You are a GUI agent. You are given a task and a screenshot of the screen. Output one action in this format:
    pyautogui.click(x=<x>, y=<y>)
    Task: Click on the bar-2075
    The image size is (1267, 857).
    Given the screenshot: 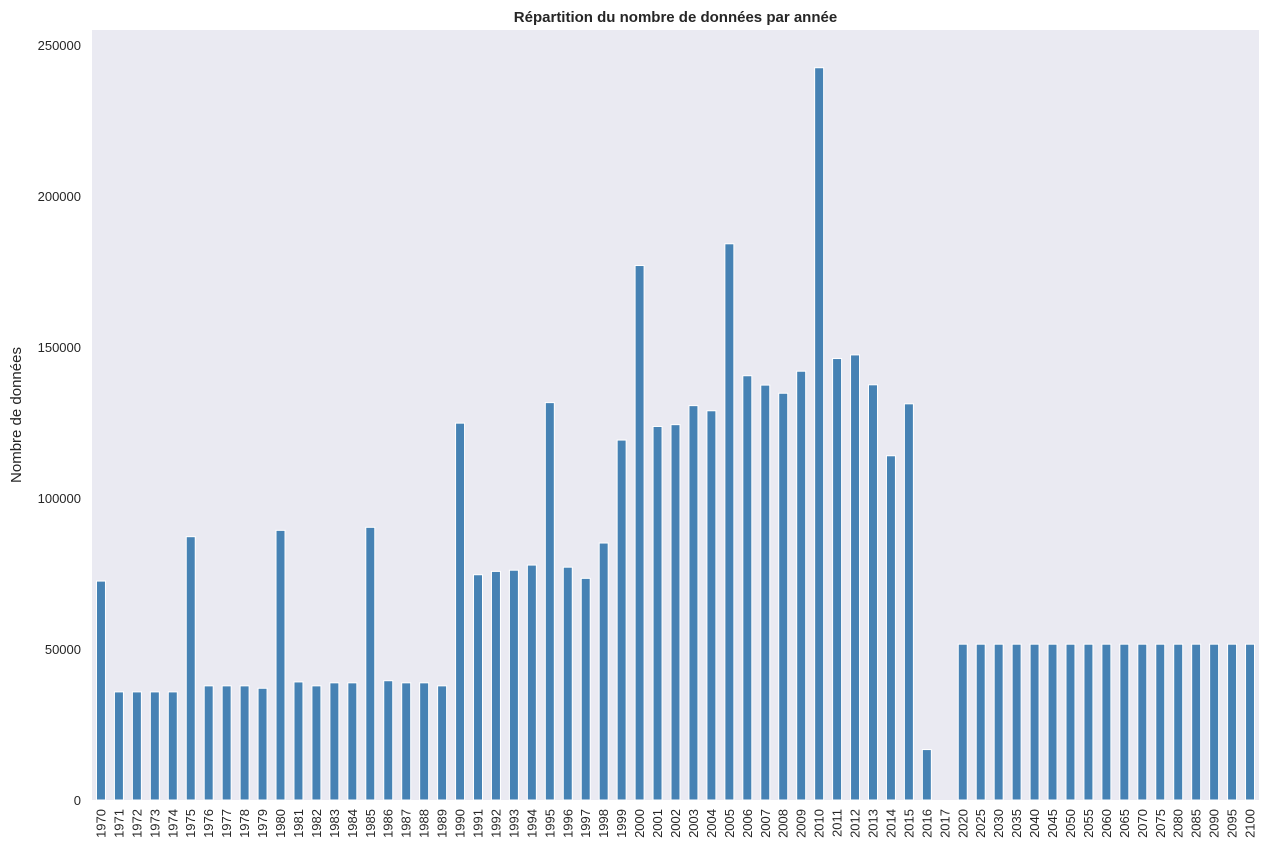 What is the action you would take?
    pyautogui.click(x=1160, y=722)
    